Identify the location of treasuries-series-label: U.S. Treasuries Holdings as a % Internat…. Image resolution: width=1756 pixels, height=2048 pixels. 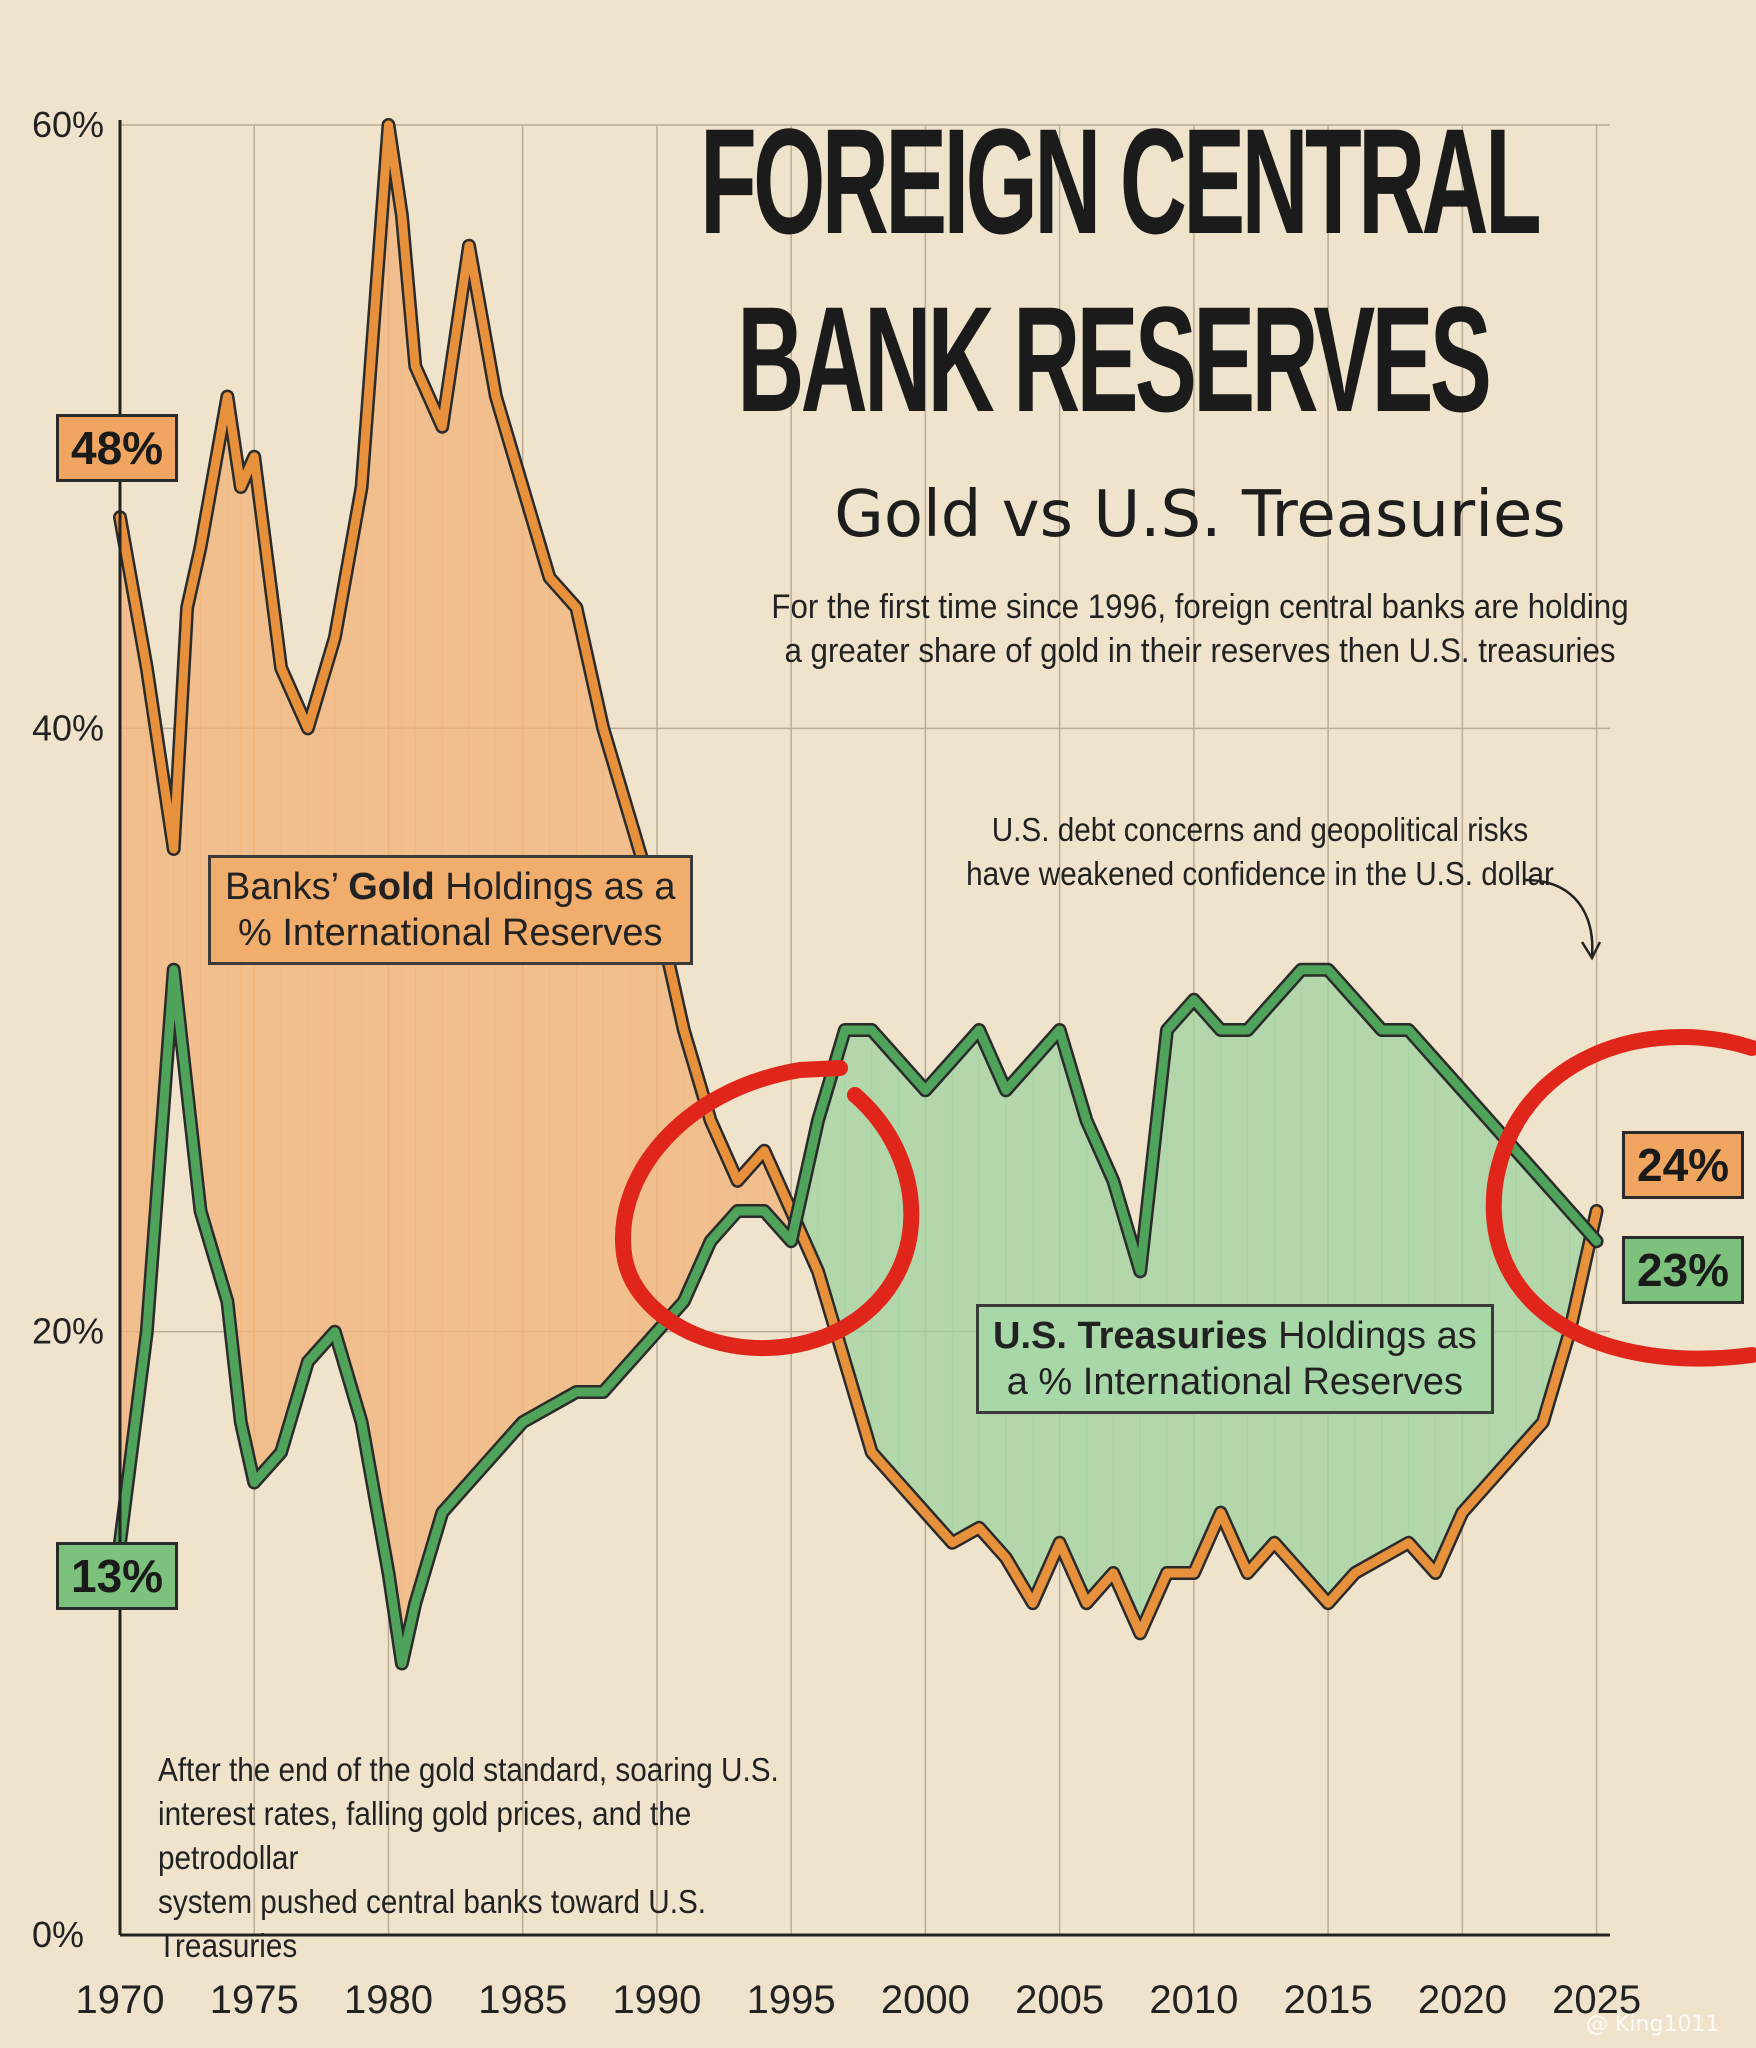
(1235, 1359).